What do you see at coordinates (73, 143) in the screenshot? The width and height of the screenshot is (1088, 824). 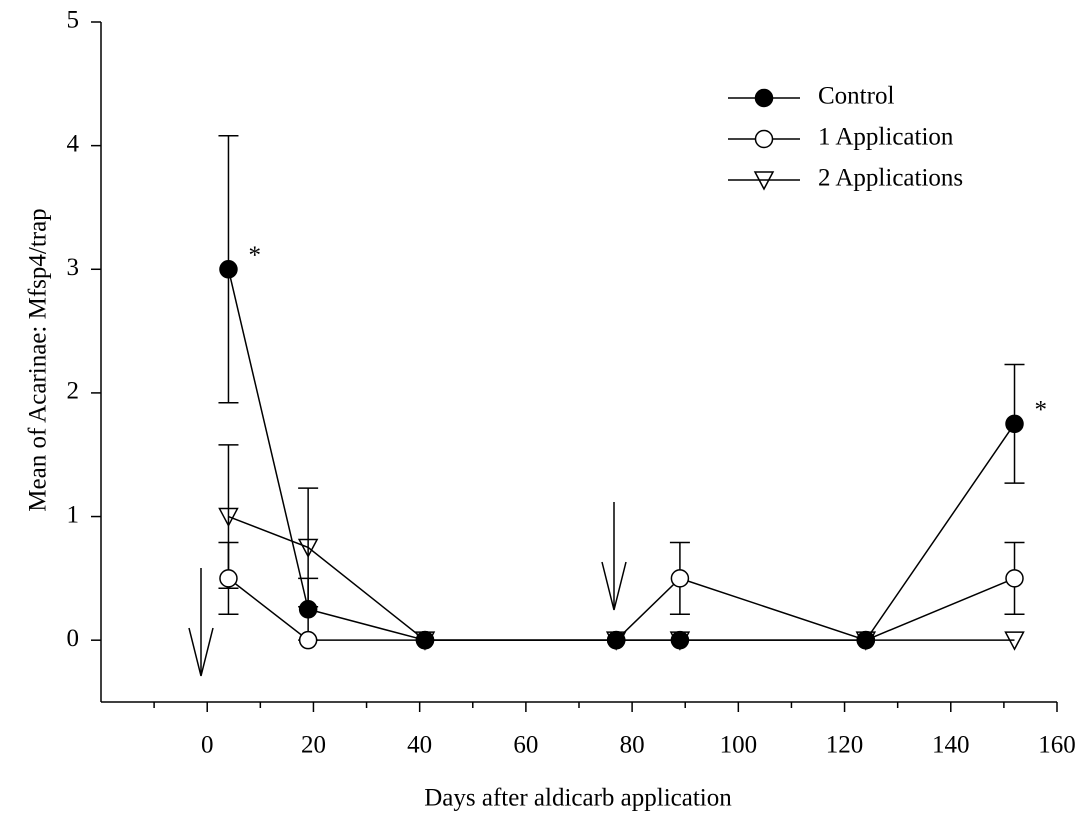 I see `y-tick-label: 4` at bounding box center [73, 143].